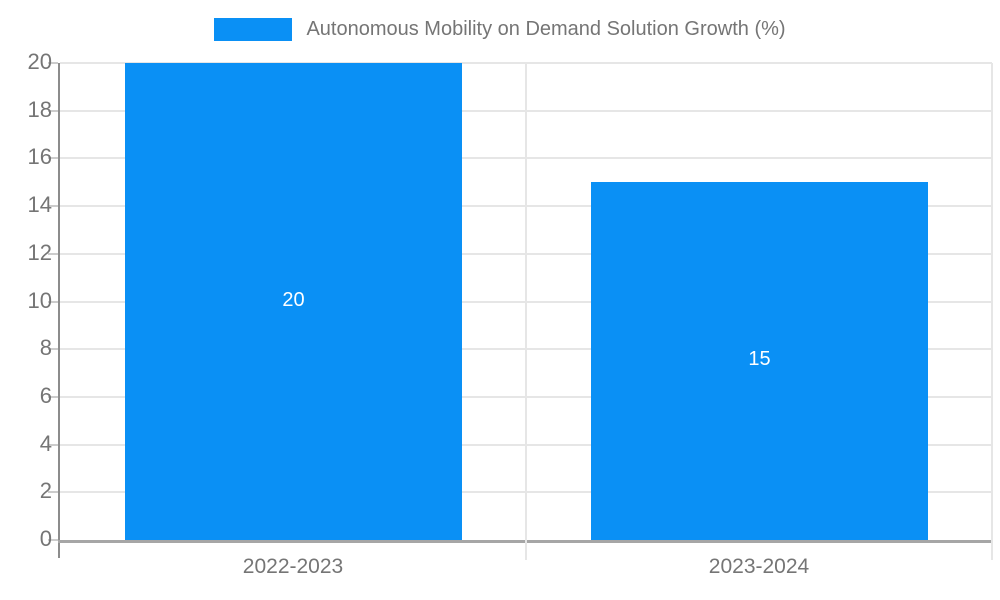 The width and height of the screenshot is (1000, 600). Describe the element at coordinates (39, 300) in the screenshot. I see `y-axis-label-10: 10` at that location.